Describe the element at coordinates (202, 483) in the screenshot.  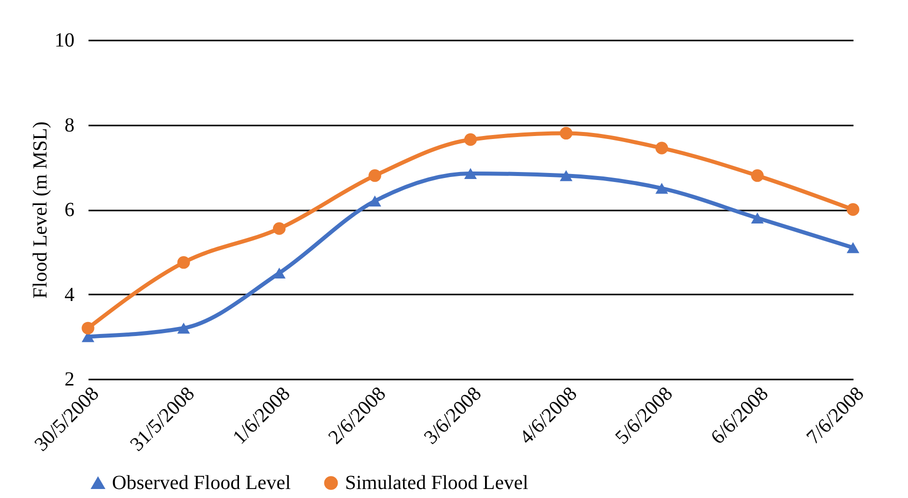
I see `legend-label: Observed Flood Level` at that location.